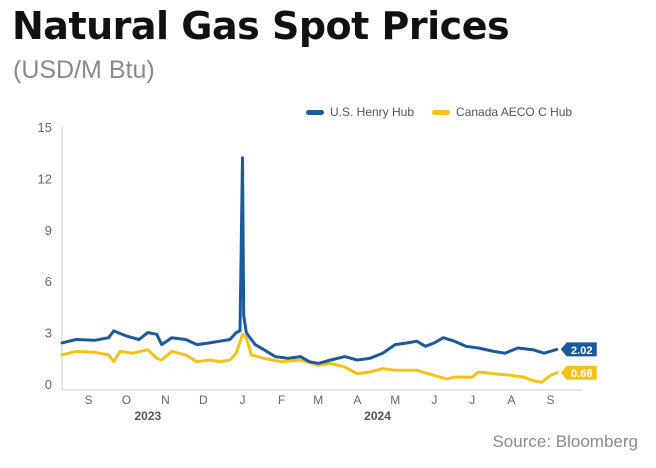  What do you see at coordinates (315, 112) in the screenshot?
I see `legend-swatch-henry-hub` at bounding box center [315, 112].